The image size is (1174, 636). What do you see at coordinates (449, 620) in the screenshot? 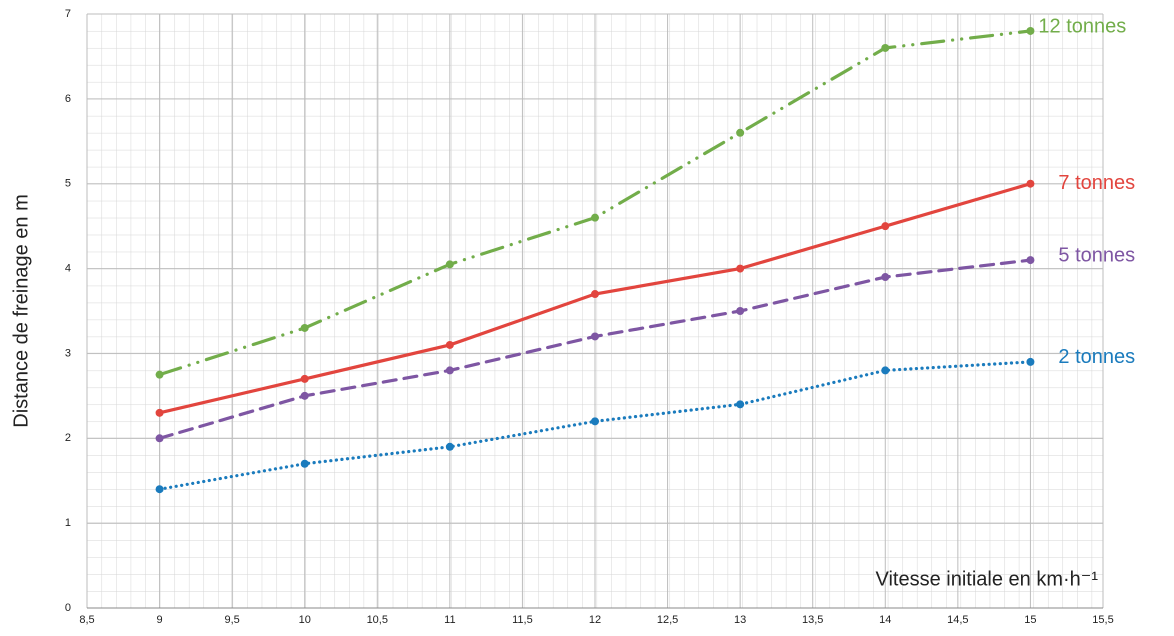
I see `x-tick-label: 11` at bounding box center [449, 620].